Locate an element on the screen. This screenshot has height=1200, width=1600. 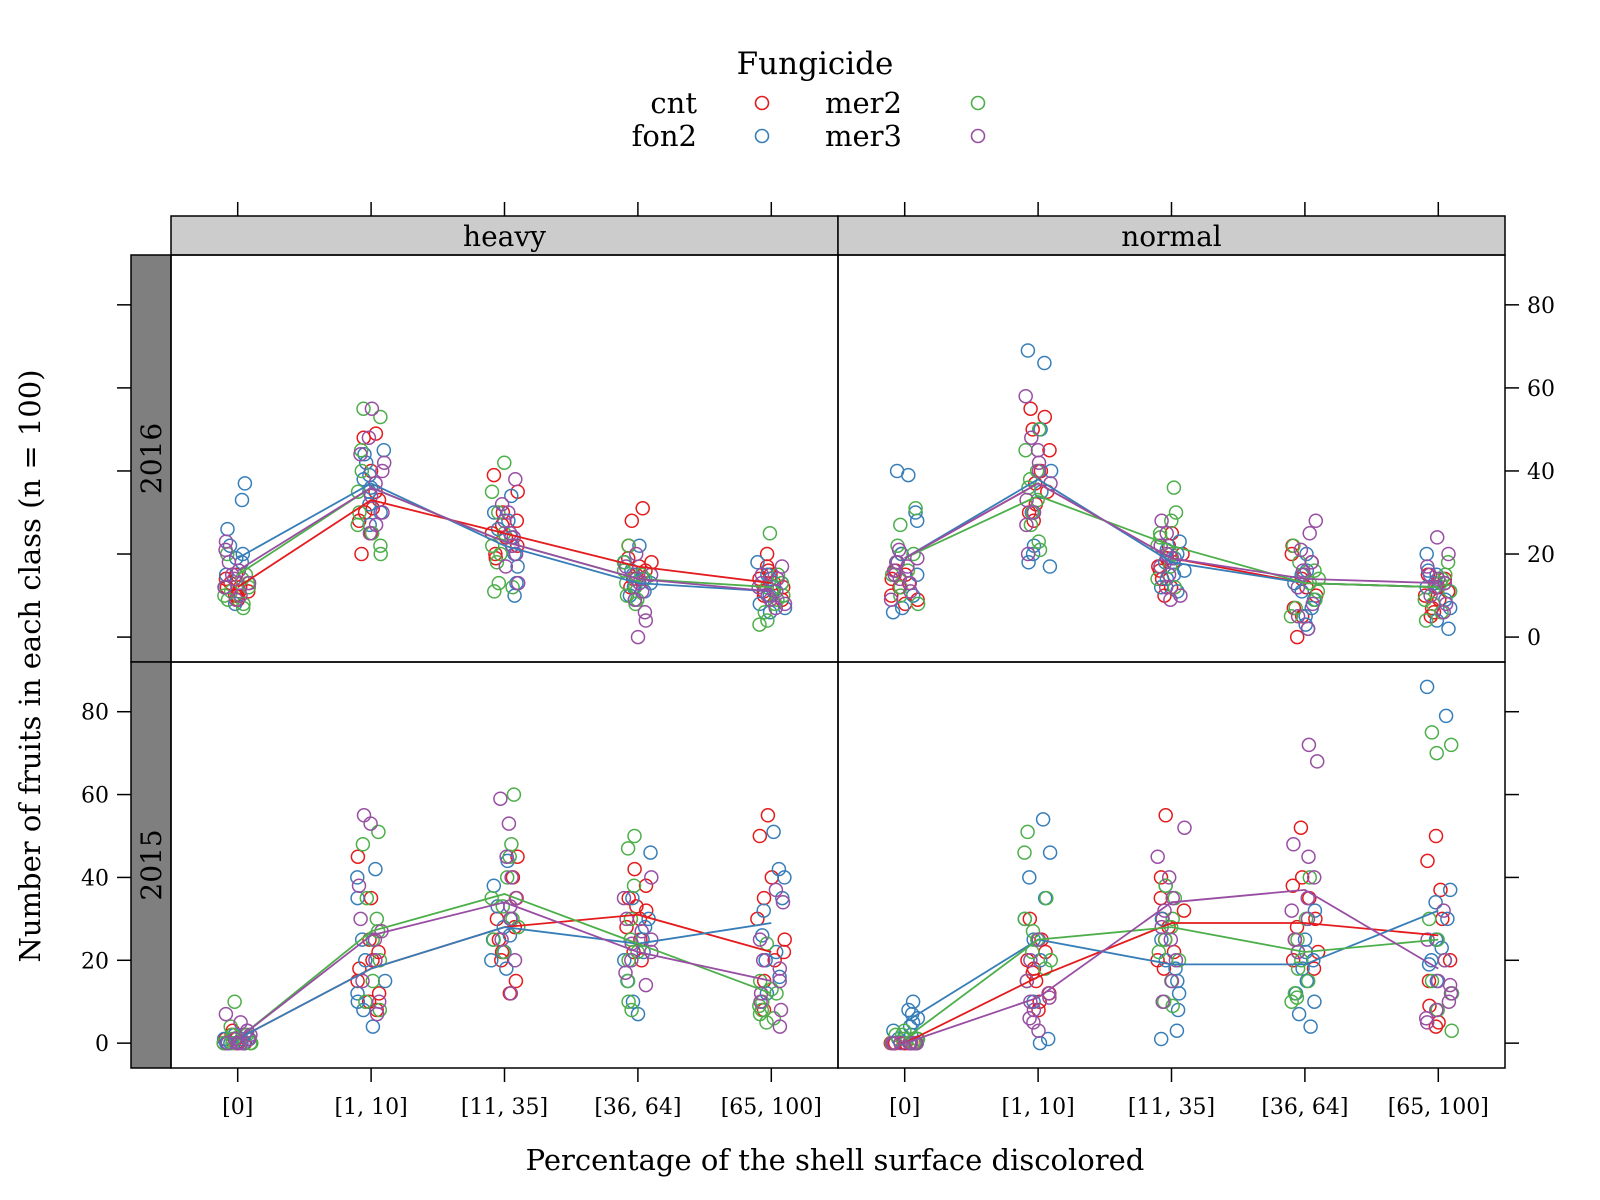
row-strip-2016 is located at coordinates (151, 458).